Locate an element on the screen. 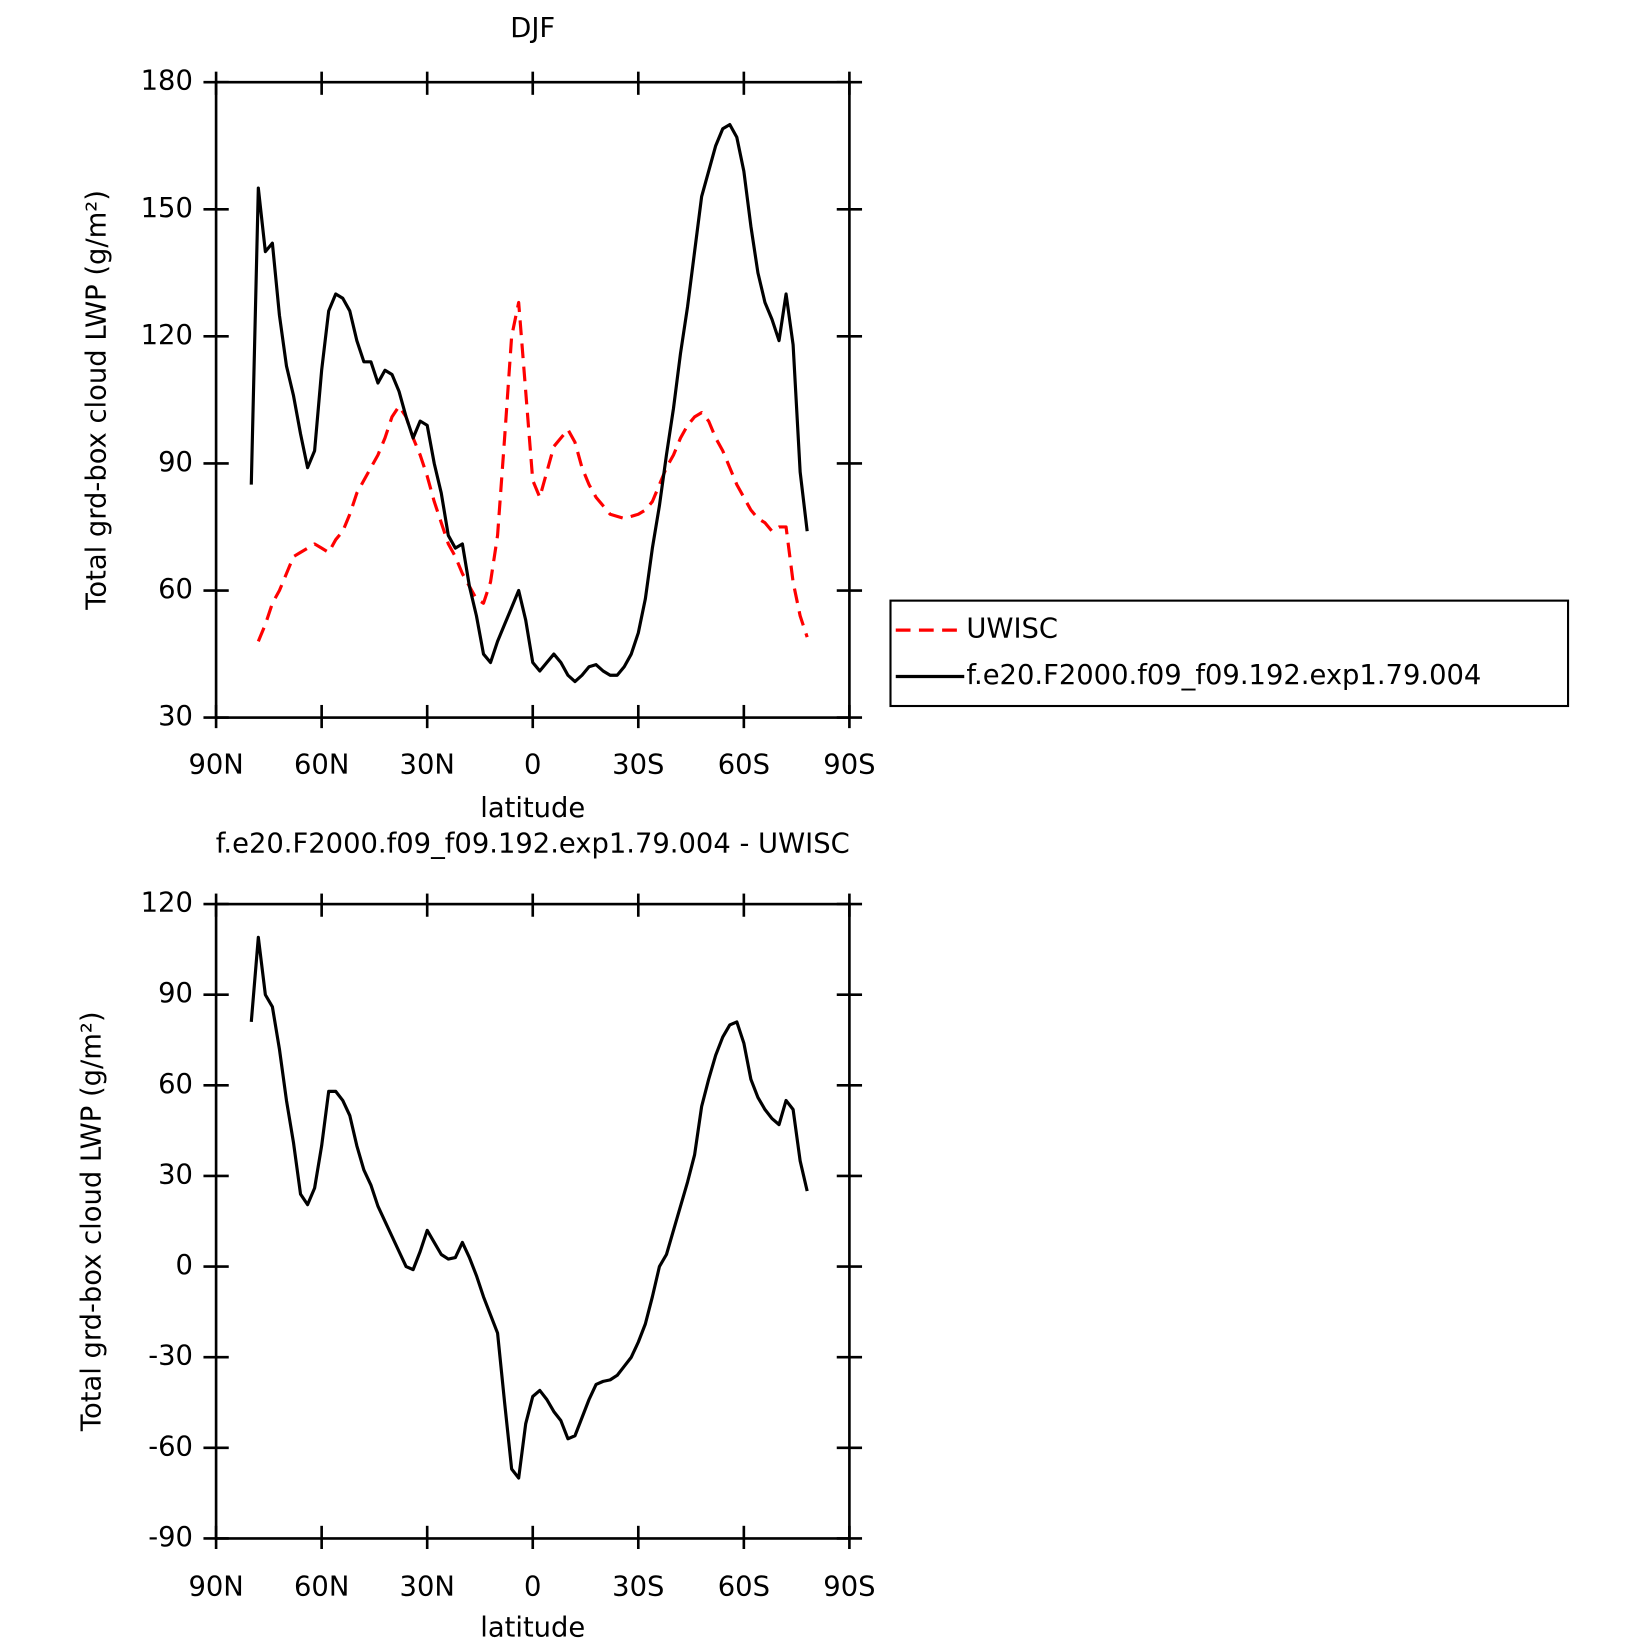 This screenshot has height=1647, width=1644. legend-label: UWISC is located at coordinates (1012, 629).